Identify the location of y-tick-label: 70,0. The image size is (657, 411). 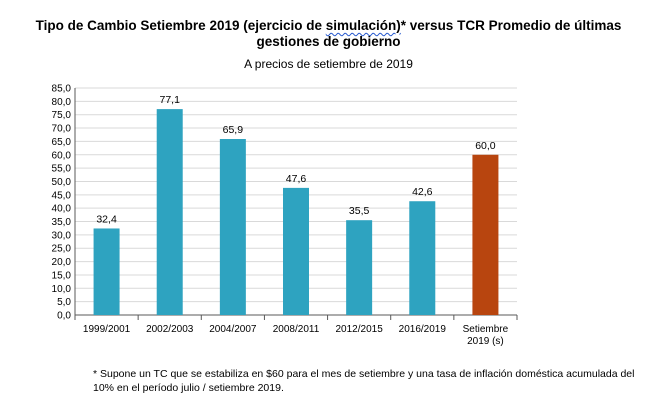
(62, 129).